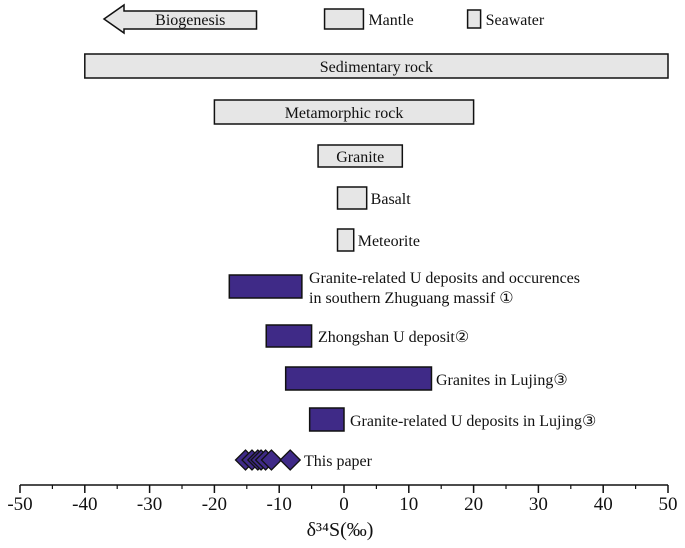 Image resolution: width=685 pixels, height=548 pixels. I want to click on reference-range-label: Basalt, so click(391, 199).